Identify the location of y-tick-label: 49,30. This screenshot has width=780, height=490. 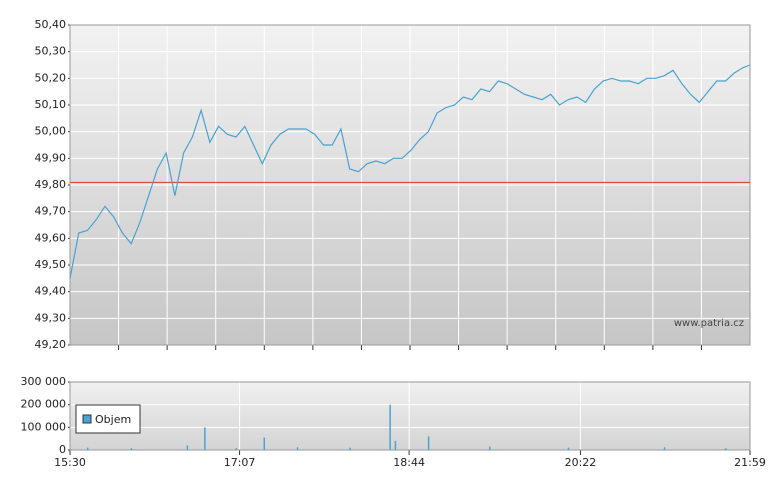
(51, 317).